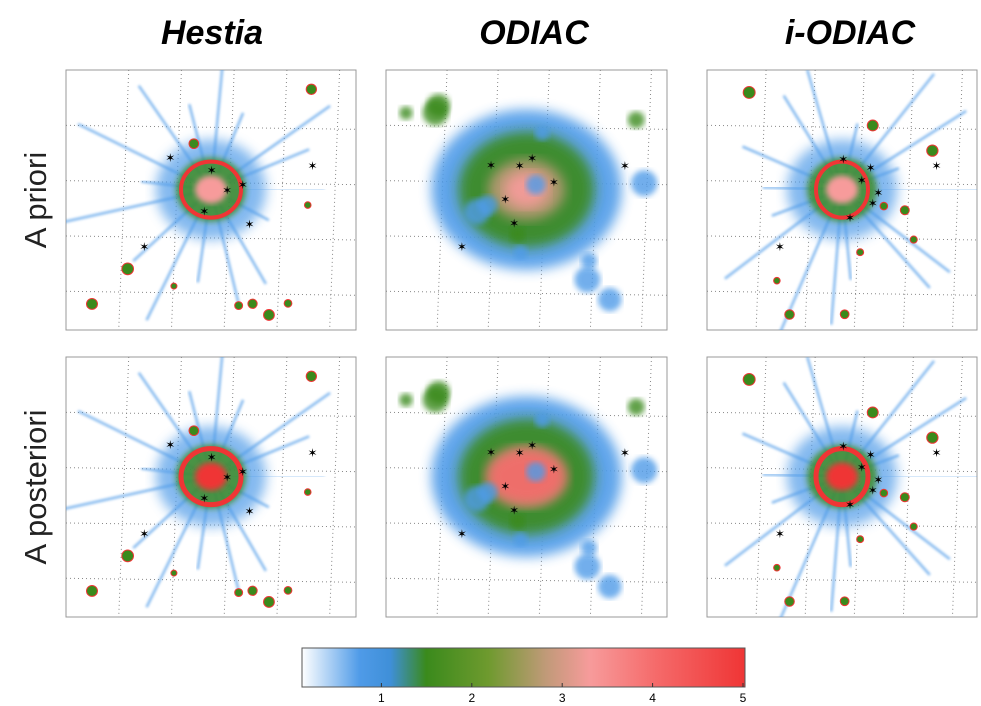  I want to click on column-title: ODIAC, so click(534, 33).